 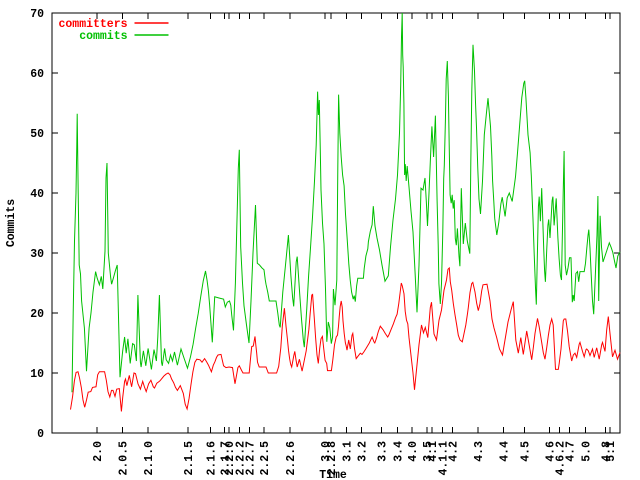 What do you see at coordinates (240, 458) in the screenshot?
I see `svg-text: 2.2.2` at bounding box center [240, 458].